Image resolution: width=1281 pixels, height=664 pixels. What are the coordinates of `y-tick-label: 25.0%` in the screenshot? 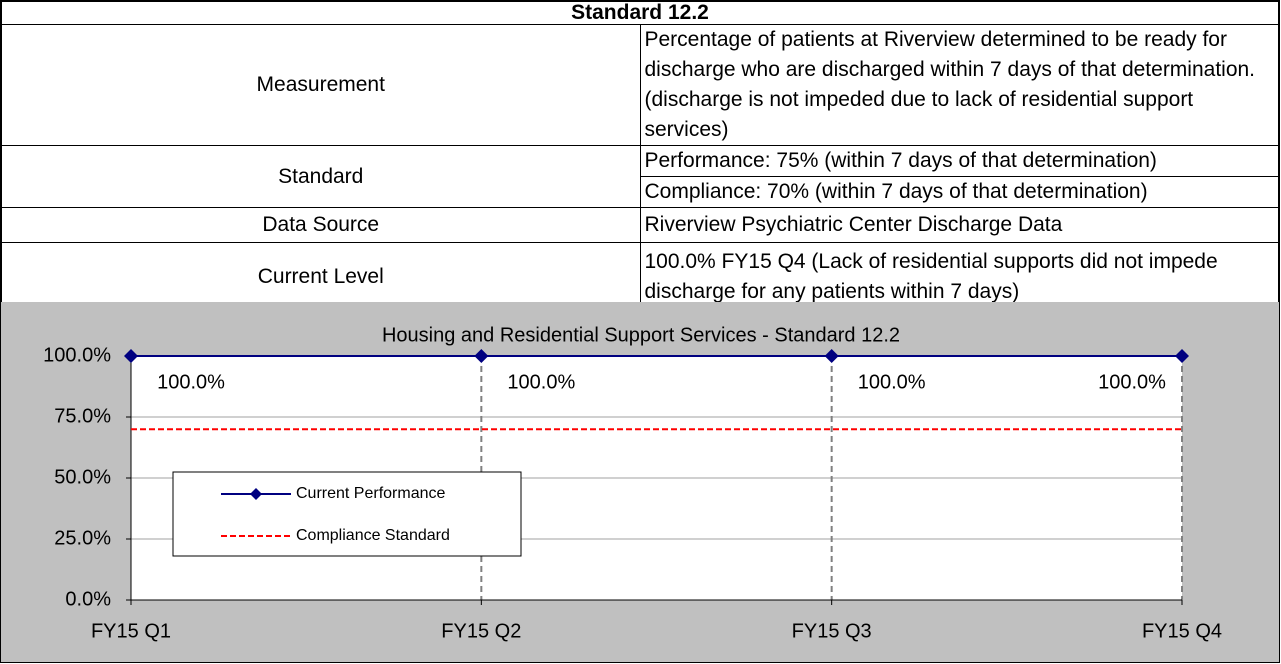 It's located at (82, 538).